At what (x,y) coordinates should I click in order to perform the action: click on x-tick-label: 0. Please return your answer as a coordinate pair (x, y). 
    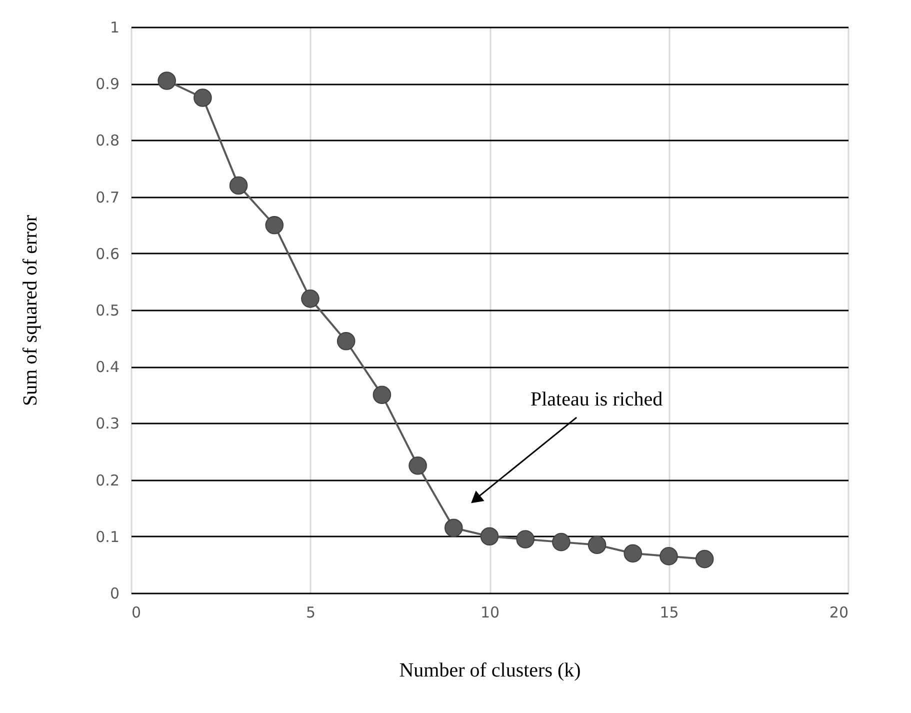
    Looking at the image, I should click on (137, 613).